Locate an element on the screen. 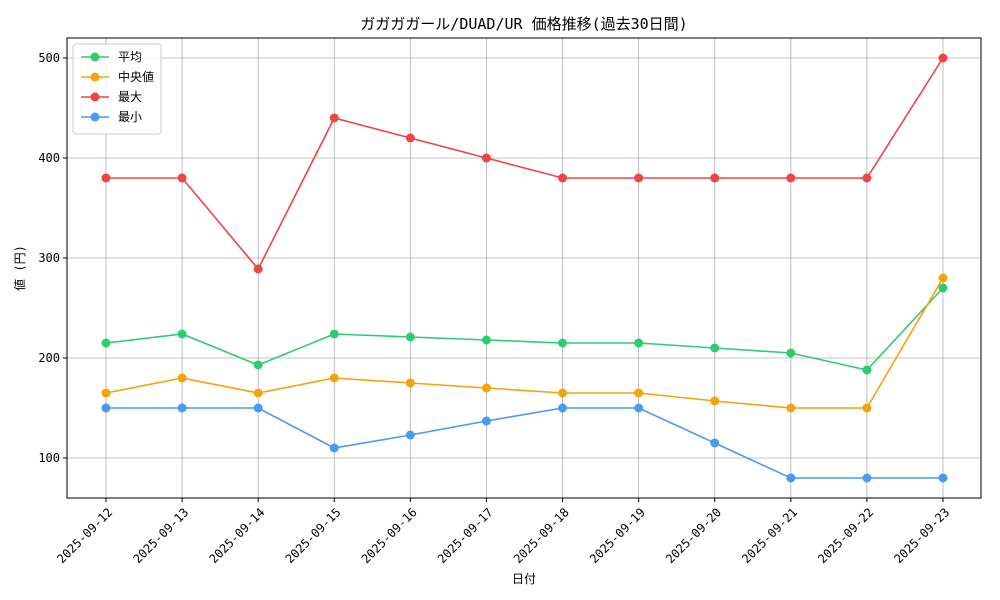 Image resolution: width=1000 pixels, height=600 pixels. y-tick-label: 400 is located at coordinates (49, 158).